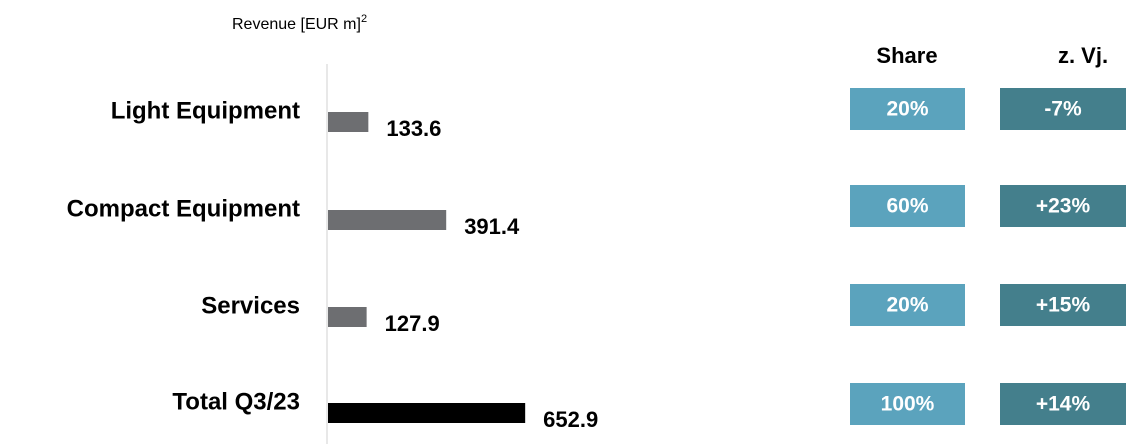  Describe the element at coordinates (413, 128) in the screenshot. I see `value-label: 133.6` at that location.